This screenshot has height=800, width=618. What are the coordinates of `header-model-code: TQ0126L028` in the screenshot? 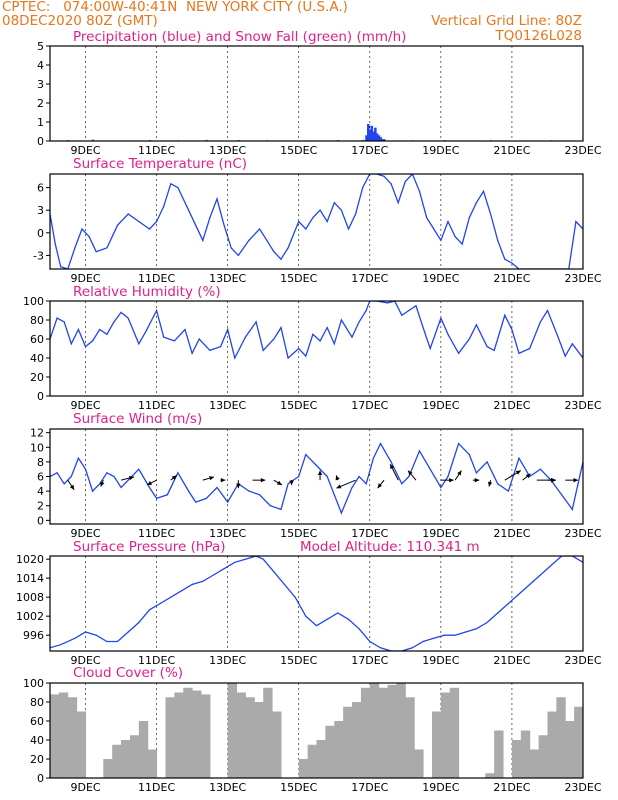 It's located at (538, 36).